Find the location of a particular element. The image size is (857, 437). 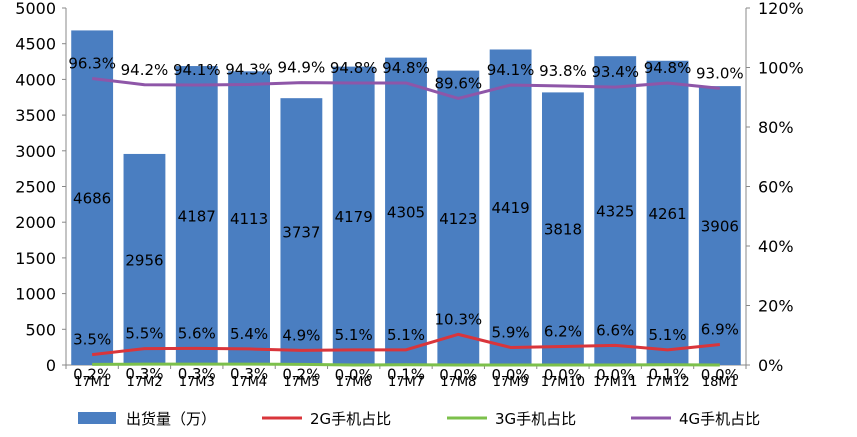

right-tick-label: 120% is located at coordinates (781, 9).